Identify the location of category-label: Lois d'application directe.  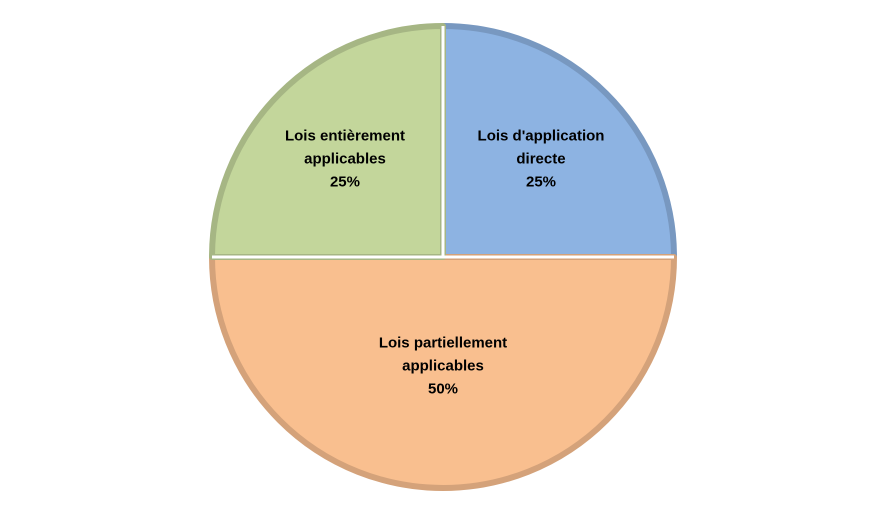
(541, 147).